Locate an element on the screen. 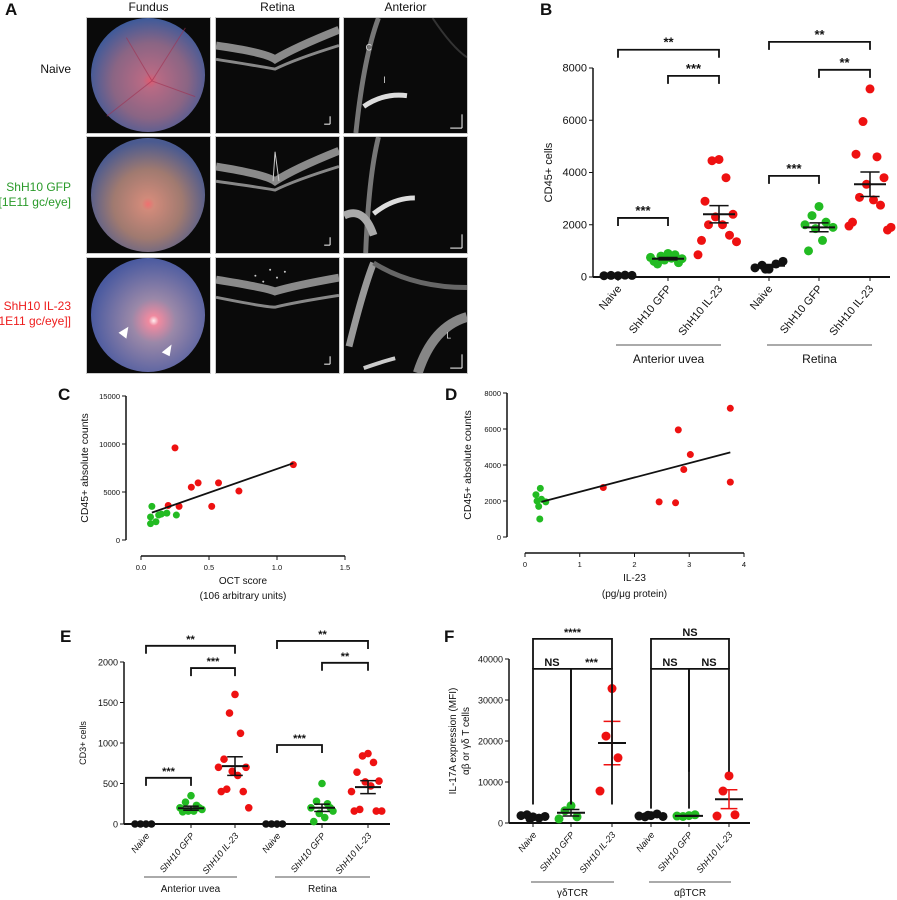  row-label-line: [1E11 gc/eye]] is located at coordinates (35, 321).